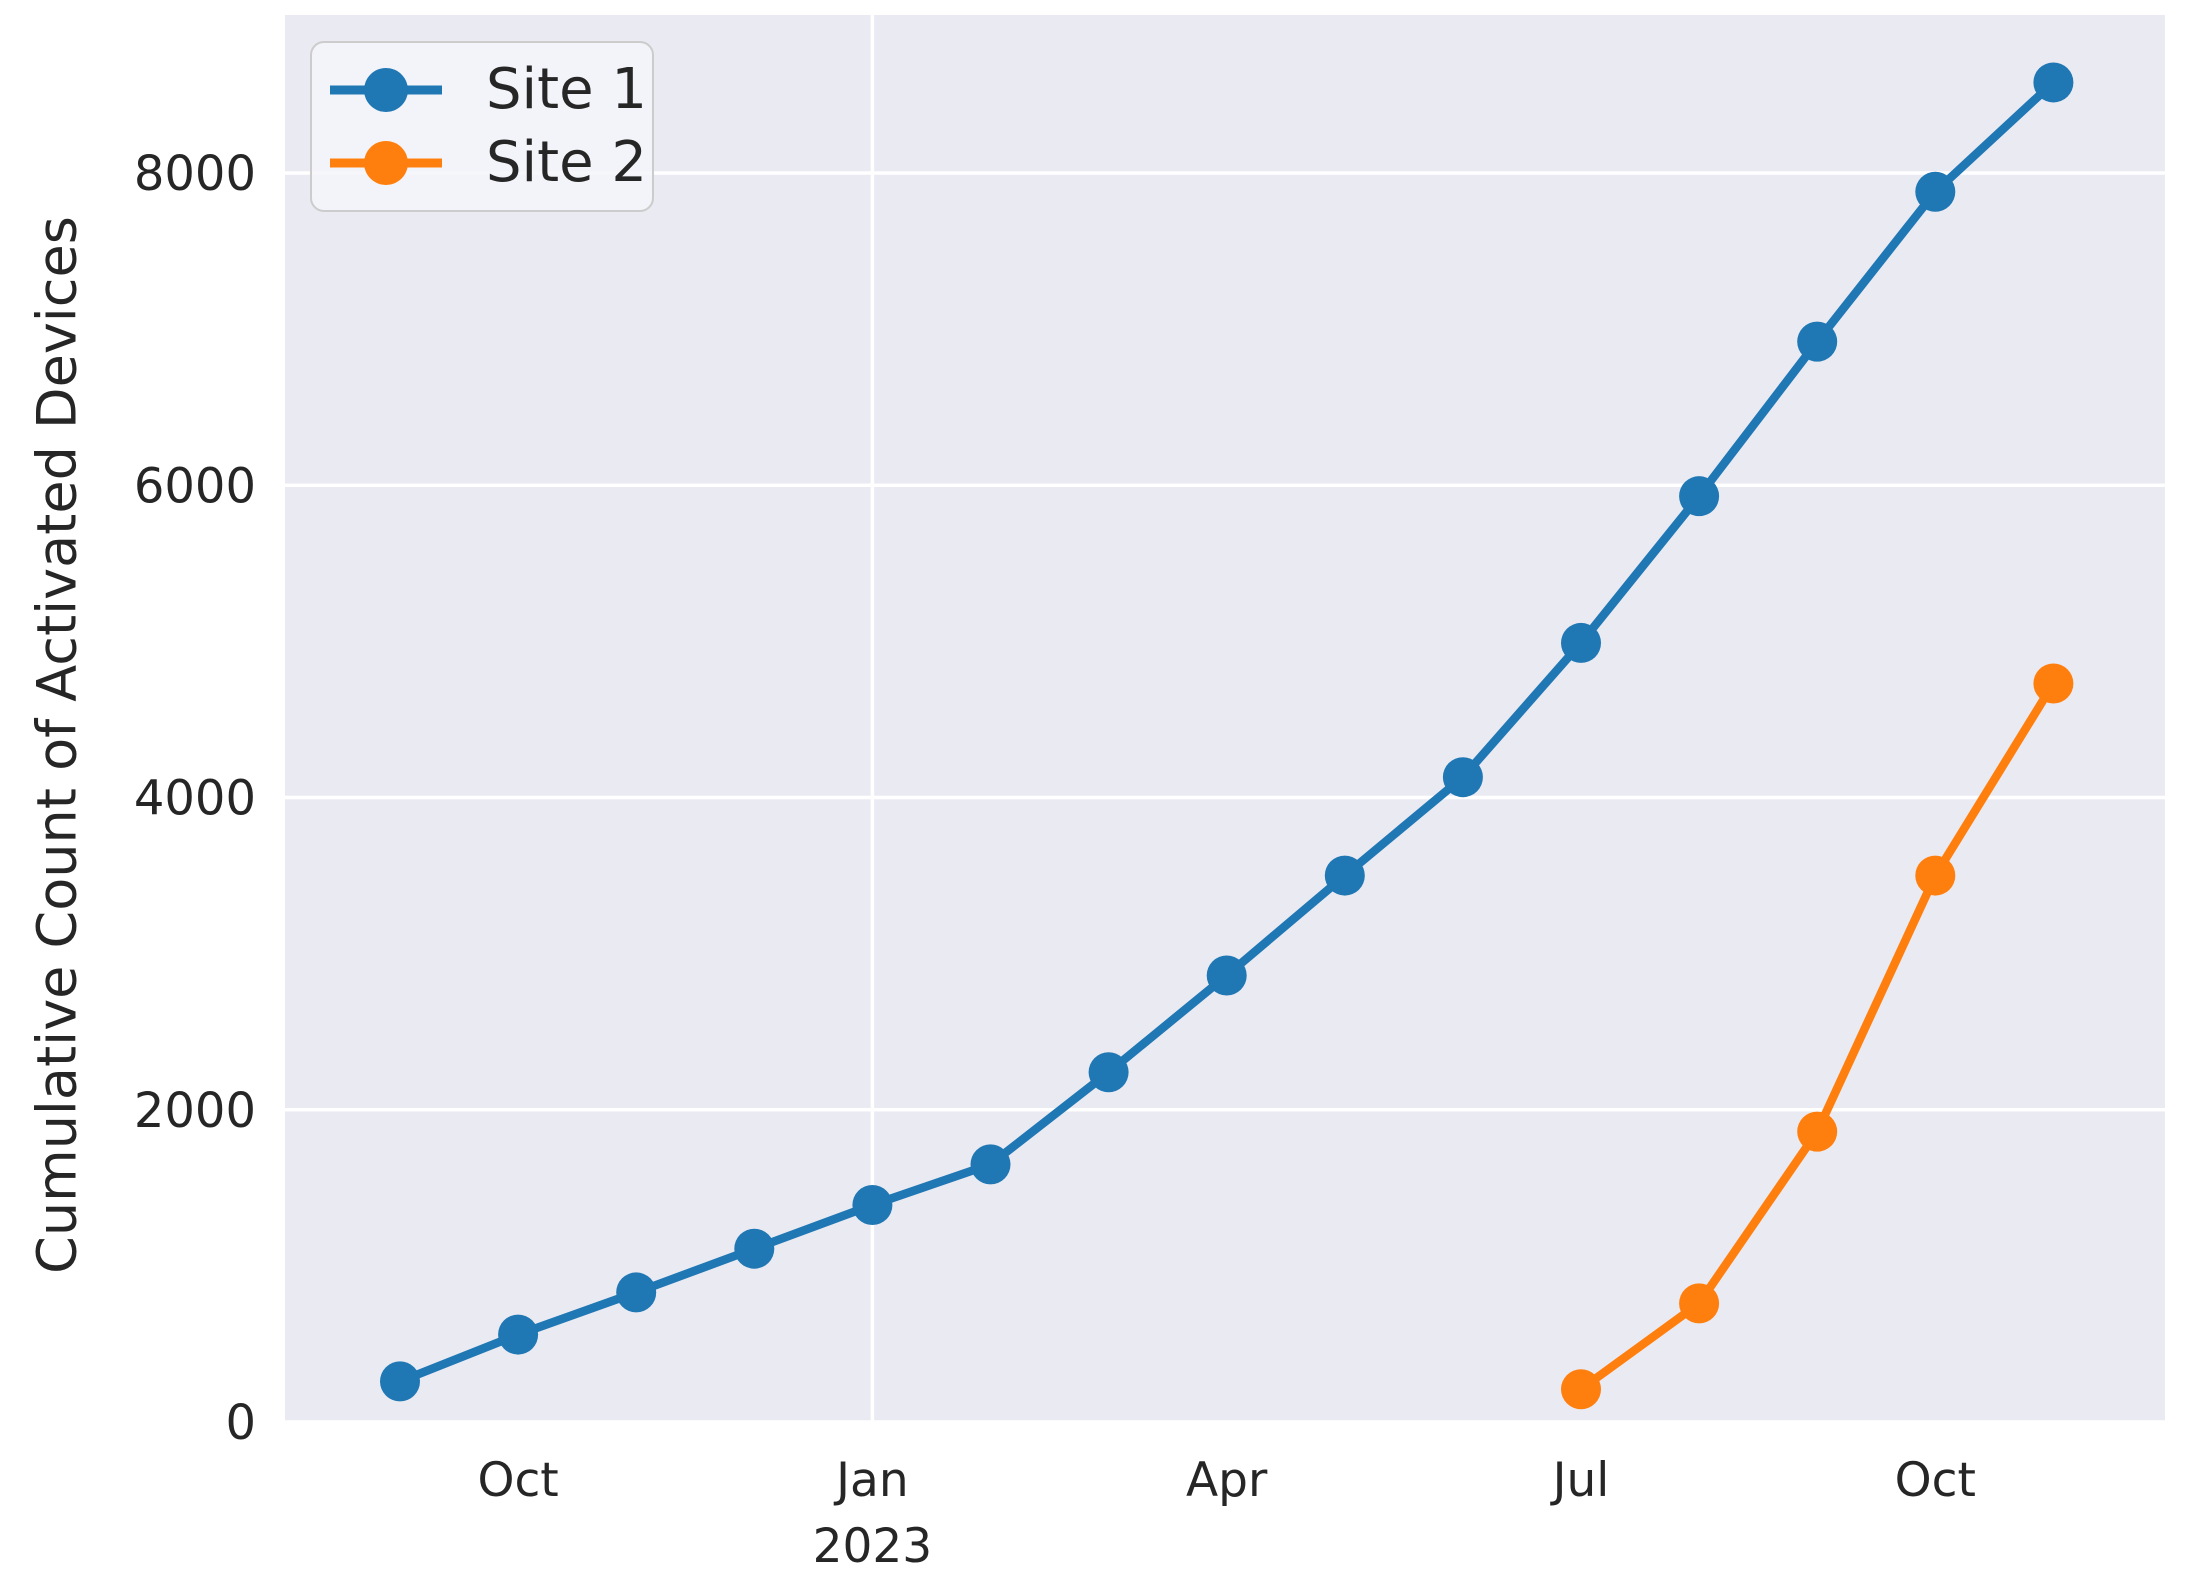 Image resolution: width=2199 pixels, height=1595 pixels. What do you see at coordinates (195, 799) in the screenshot?
I see `y-tick-label: 4000` at bounding box center [195, 799].